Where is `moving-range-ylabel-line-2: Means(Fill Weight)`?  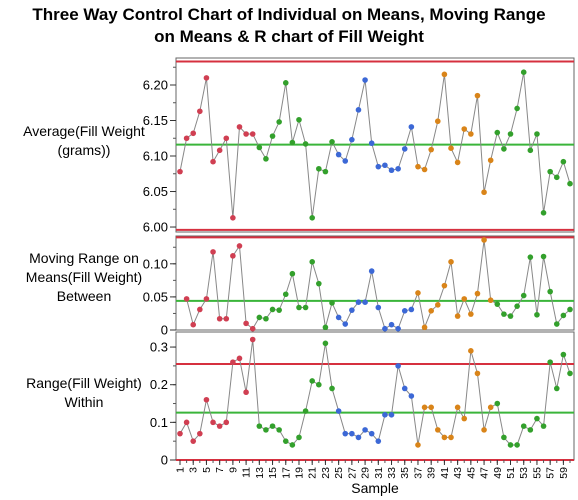 moving-range-ylabel-line-2: Means(Fill Weight) is located at coordinates (84, 277).